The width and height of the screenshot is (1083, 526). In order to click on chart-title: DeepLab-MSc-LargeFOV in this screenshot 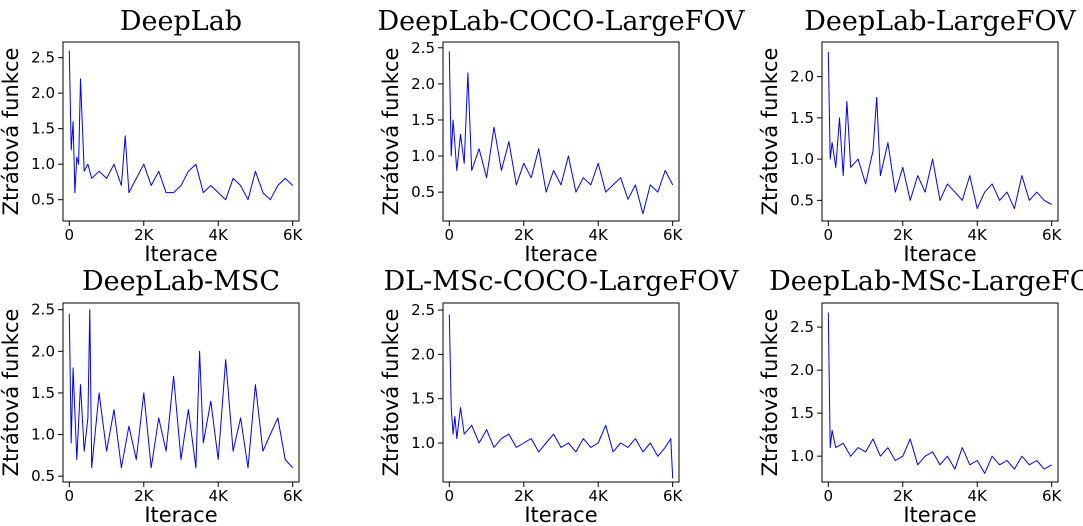, I will do `click(926, 281)`.